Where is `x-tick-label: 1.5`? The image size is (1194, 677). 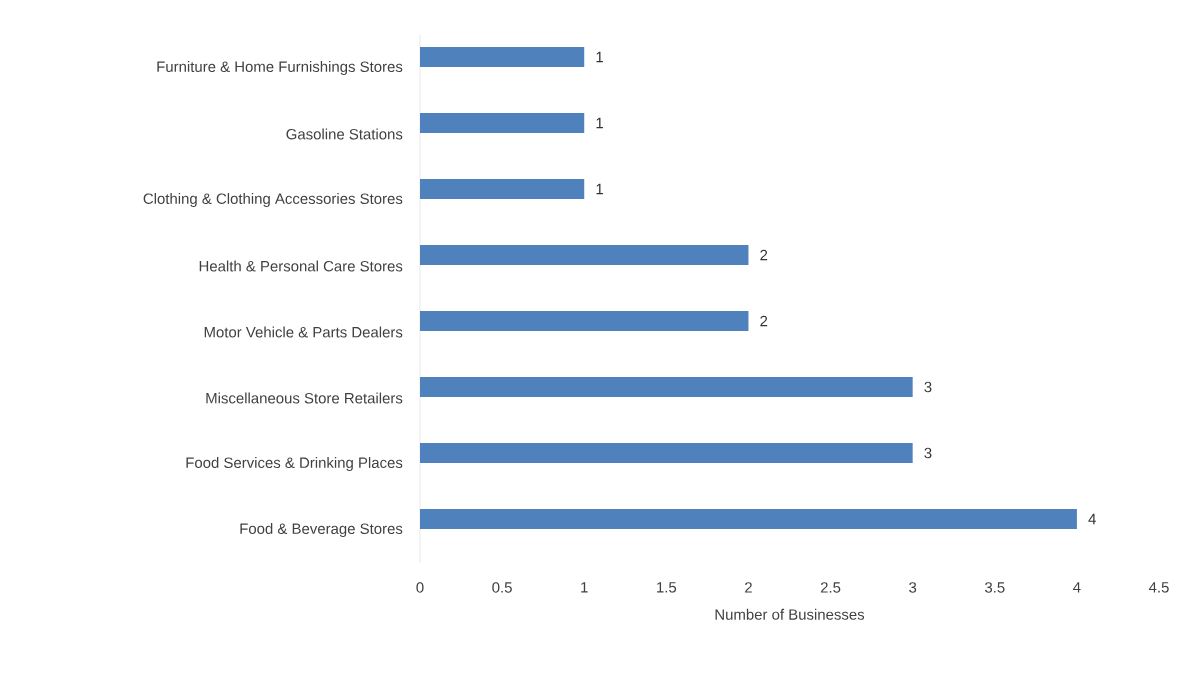 x-tick-label: 1.5 is located at coordinates (667, 587).